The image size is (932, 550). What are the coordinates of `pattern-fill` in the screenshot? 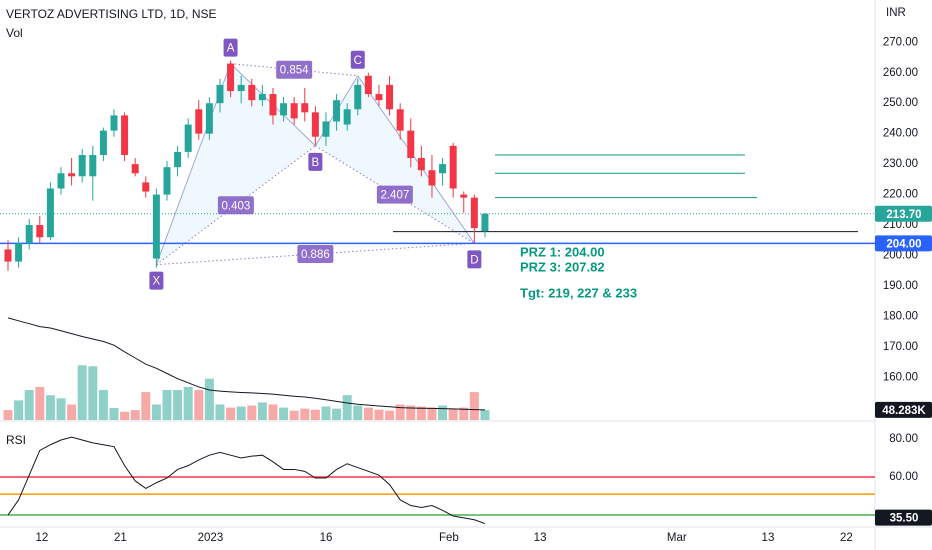 It's located at (395, 159).